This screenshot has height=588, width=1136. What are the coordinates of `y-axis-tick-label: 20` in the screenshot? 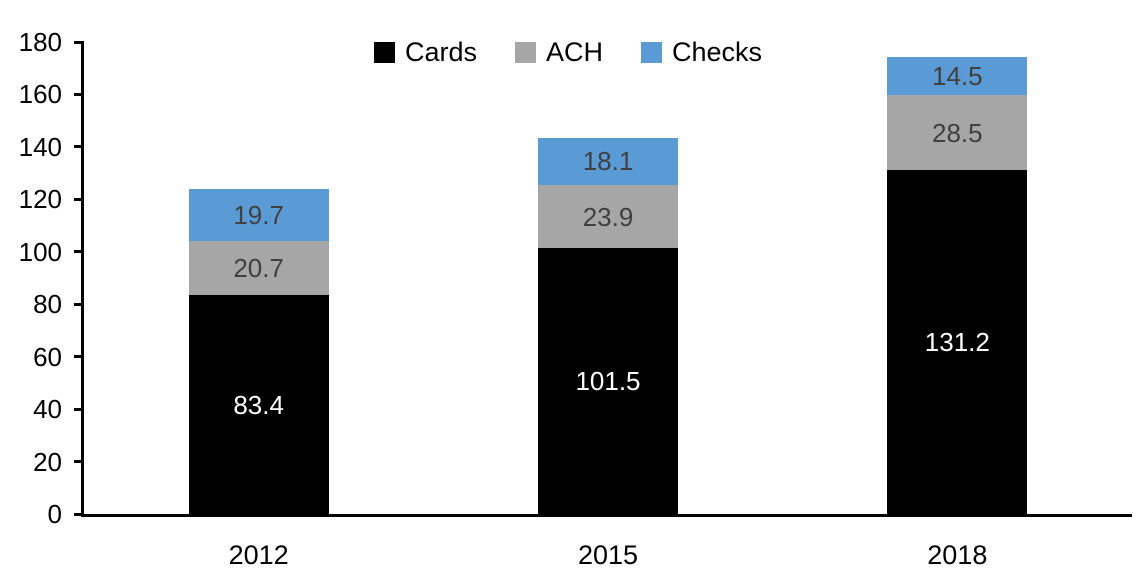 It's located at (47, 461).